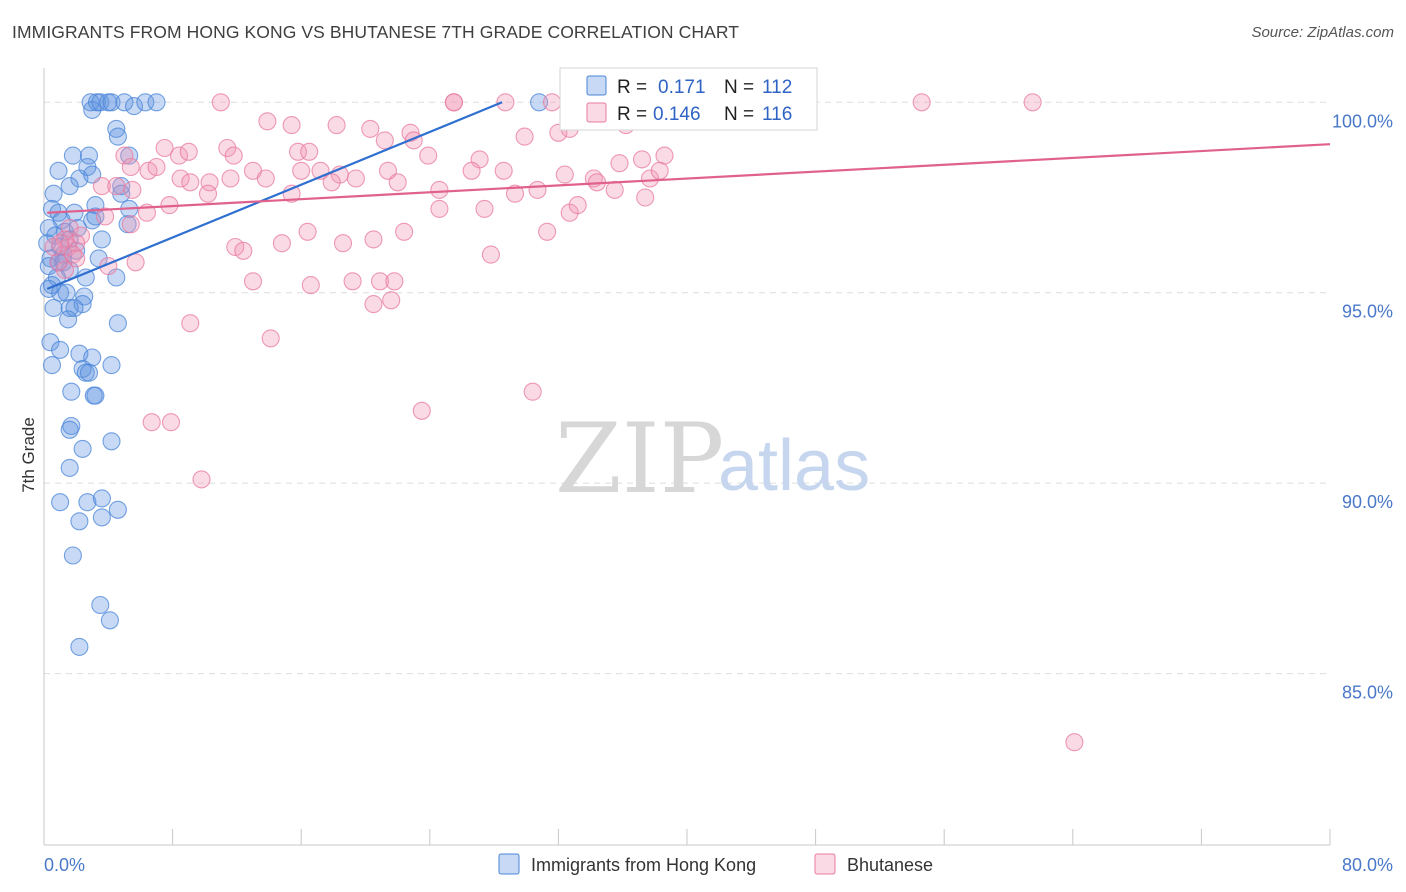  What do you see at coordinates (890, 865) in the screenshot?
I see `legend-label-bhutanese: Bhutanese` at bounding box center [890, 865].